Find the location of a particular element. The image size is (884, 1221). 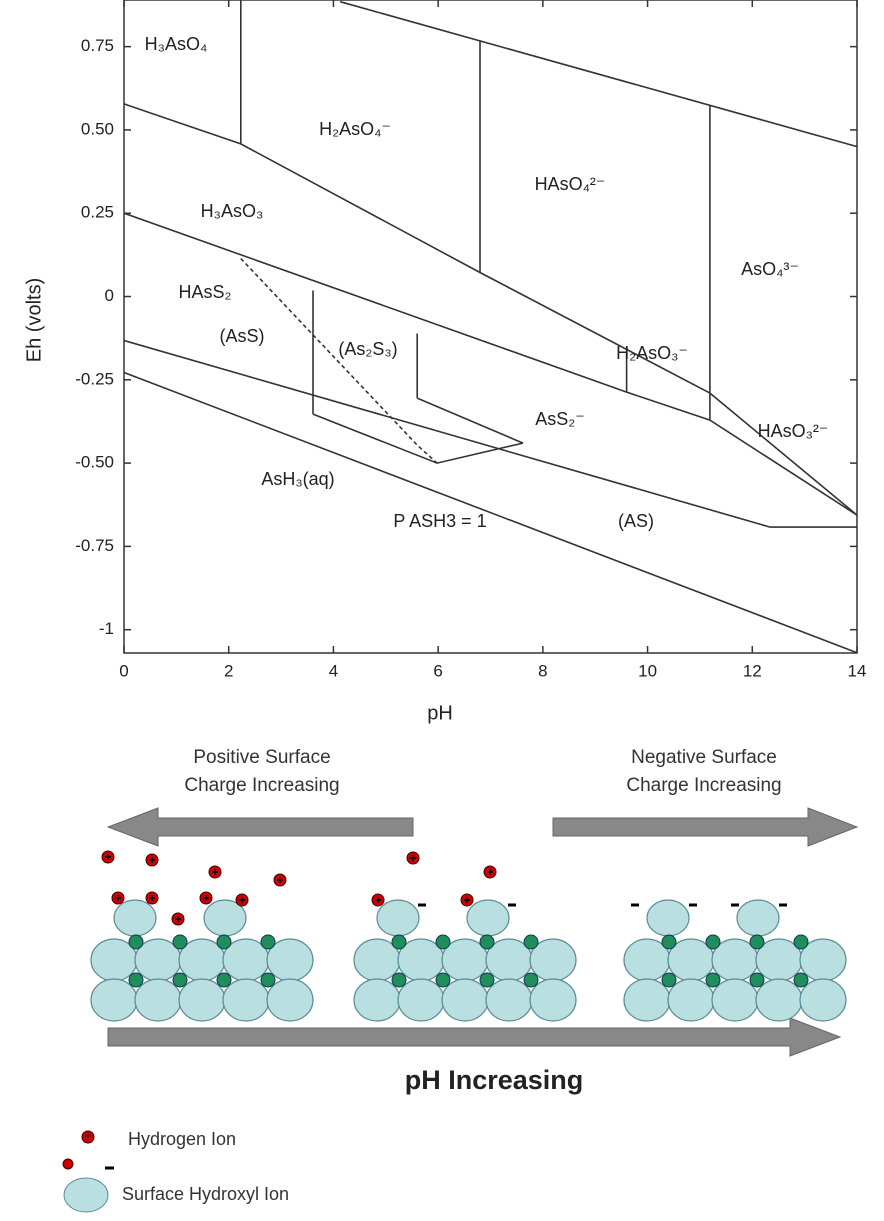

region-label: H₃AsO₃ is located at coordinates (232, 211).